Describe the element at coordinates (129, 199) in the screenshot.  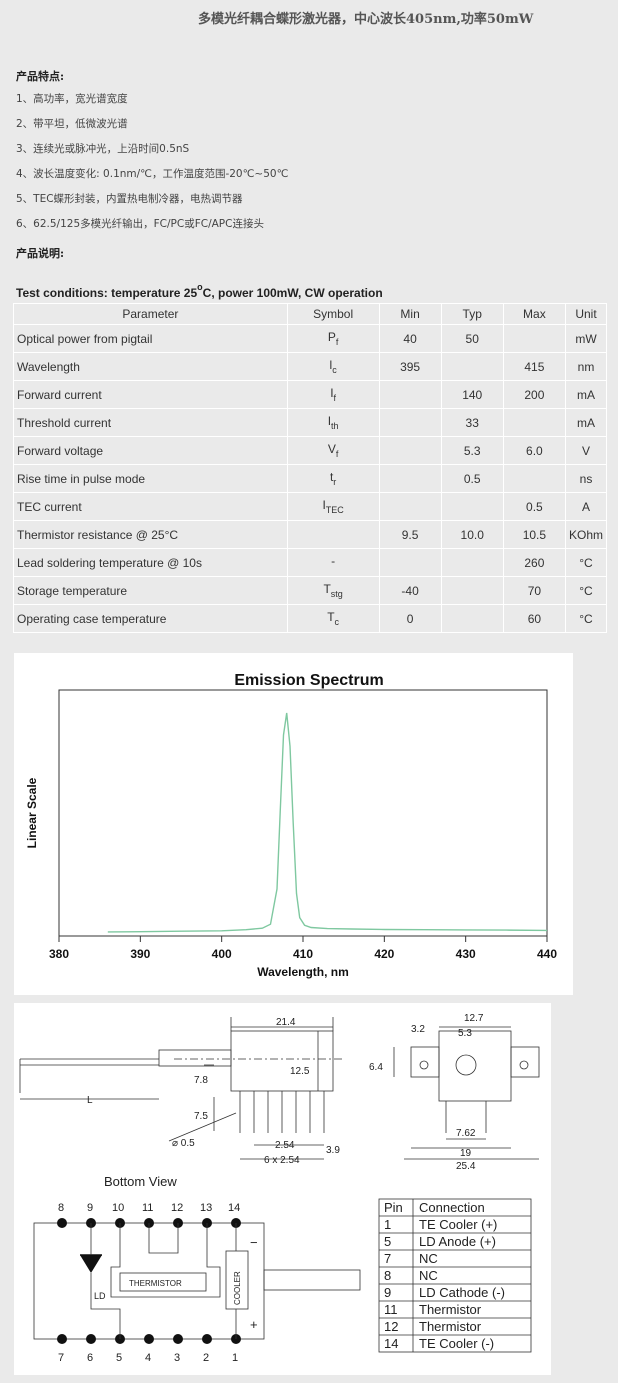
I see `feature-item: 5、TEC蝶形封装，内置热电制冷器，电热调节器` at that location.